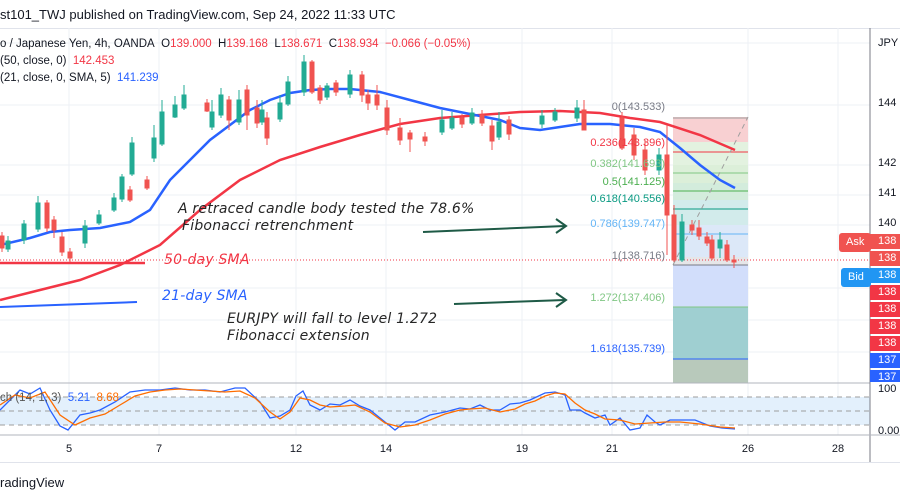 The image size is (900, 501). Describe the element at coordinates (627, 164) in the screenshot. I see `fib-level-0382: 0.382(141.693)` at that location.